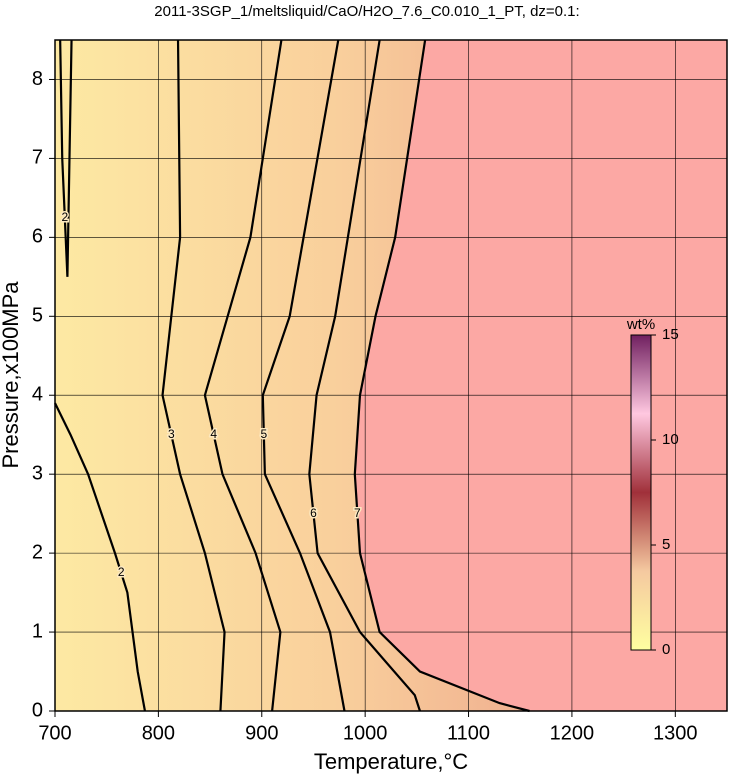 This screenshot has height=781, width=734. I want to click on x-tick-label: 1300, so click(675, 733).